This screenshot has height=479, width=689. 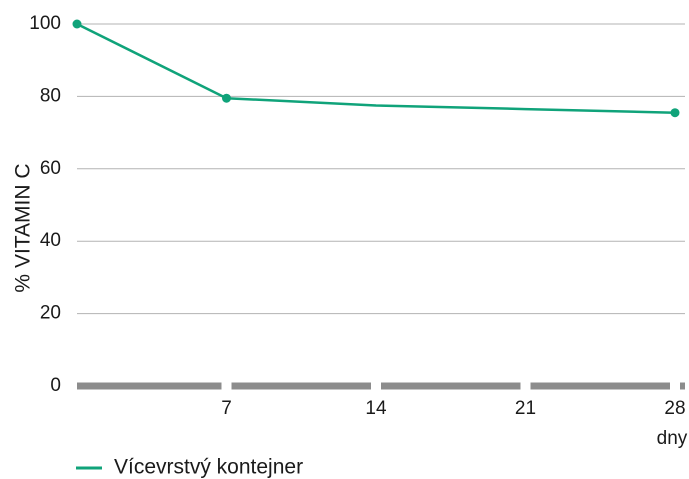 What do you see at coordinates (50, 168) in the screenshot?
I see `y-tick-label-60: 60` at bounding box center [50, 168].